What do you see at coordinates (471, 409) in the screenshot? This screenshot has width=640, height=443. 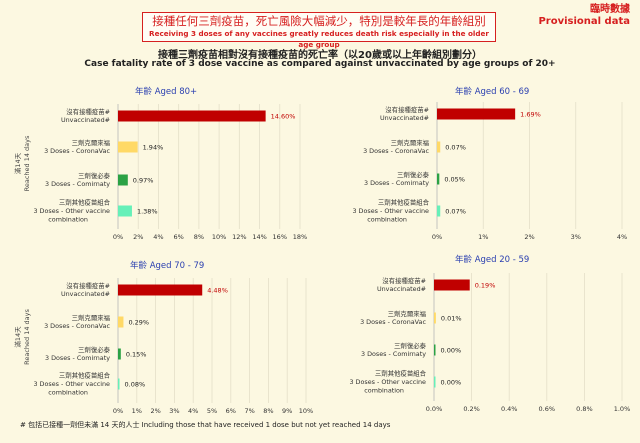 I see `tick-label: 0.2%` at bounding box center [471, 409].